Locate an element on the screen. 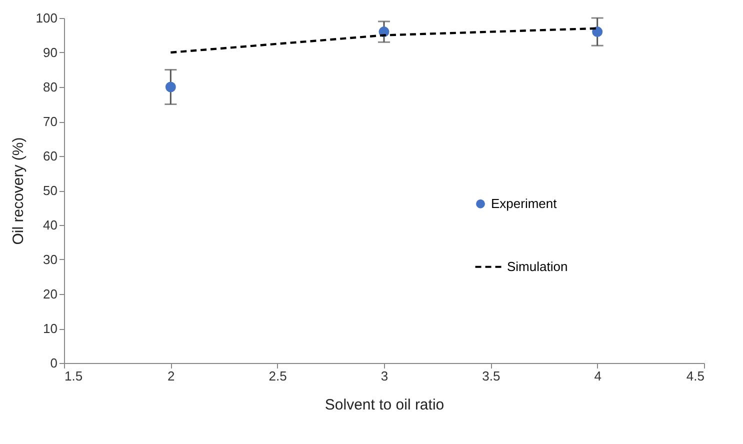  y-tick-label: 0 is located at coordinates (54, 363).